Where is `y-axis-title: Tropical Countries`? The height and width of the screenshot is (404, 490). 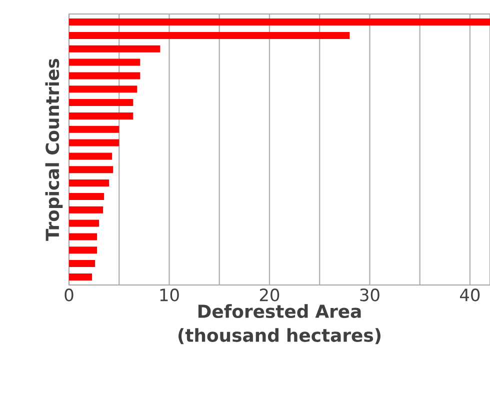
y-axis-title: Tropical Countries is located at coordinates (54, 149).